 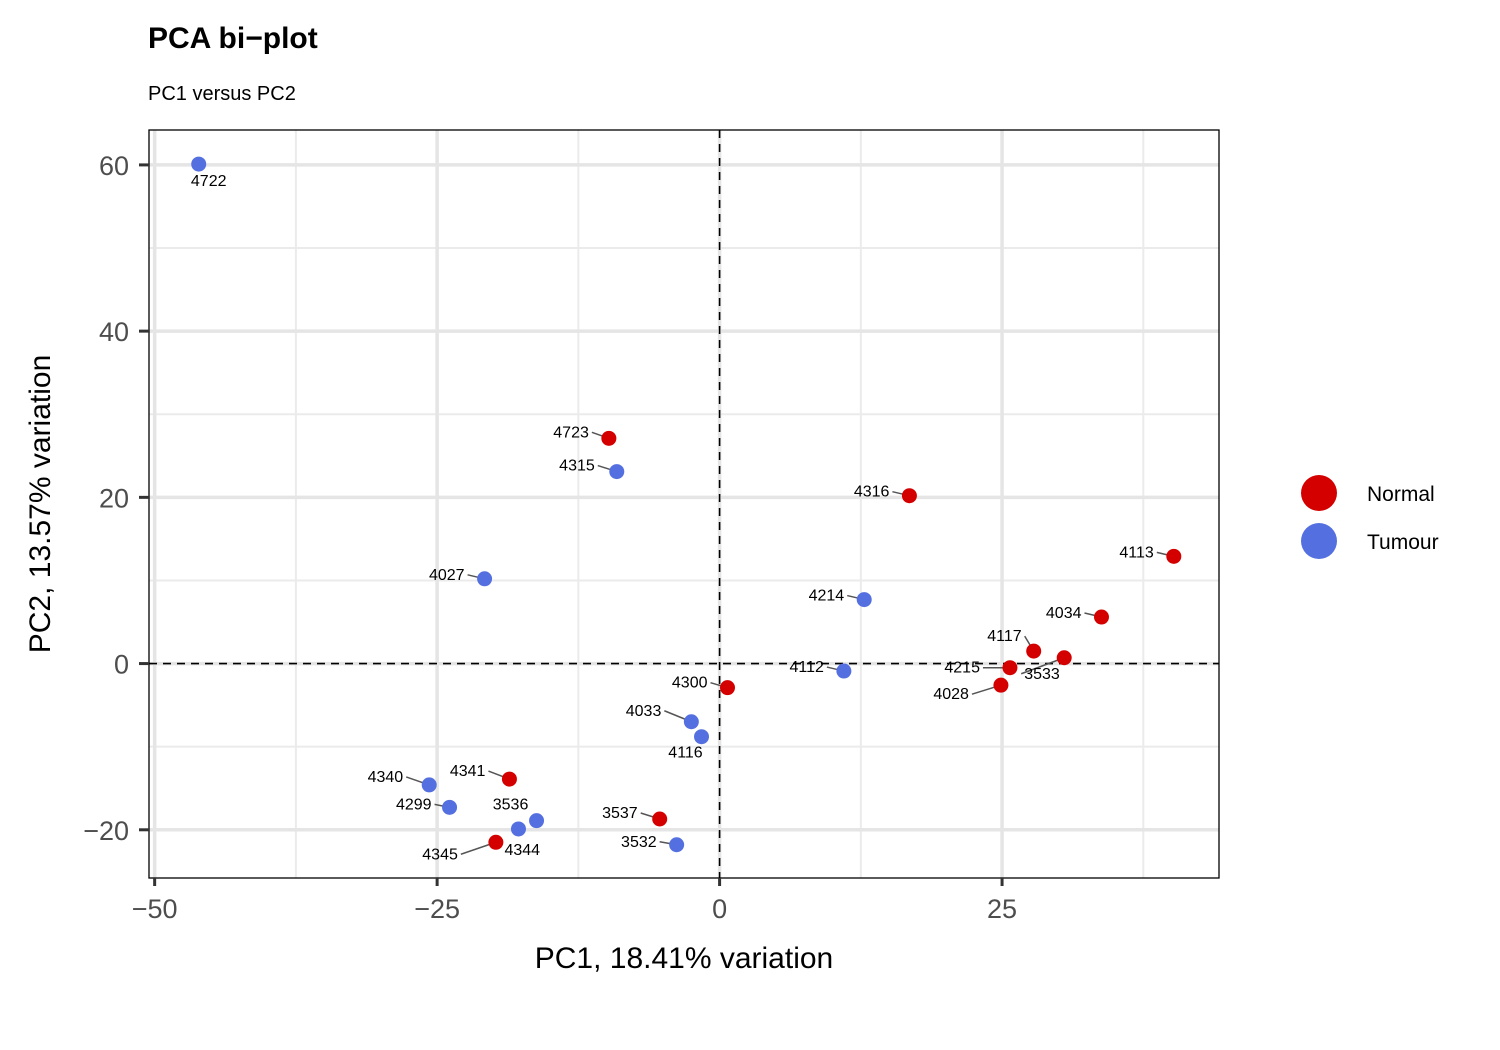 I want to click on x-tick-label: −50, so click(x=155, y=909).